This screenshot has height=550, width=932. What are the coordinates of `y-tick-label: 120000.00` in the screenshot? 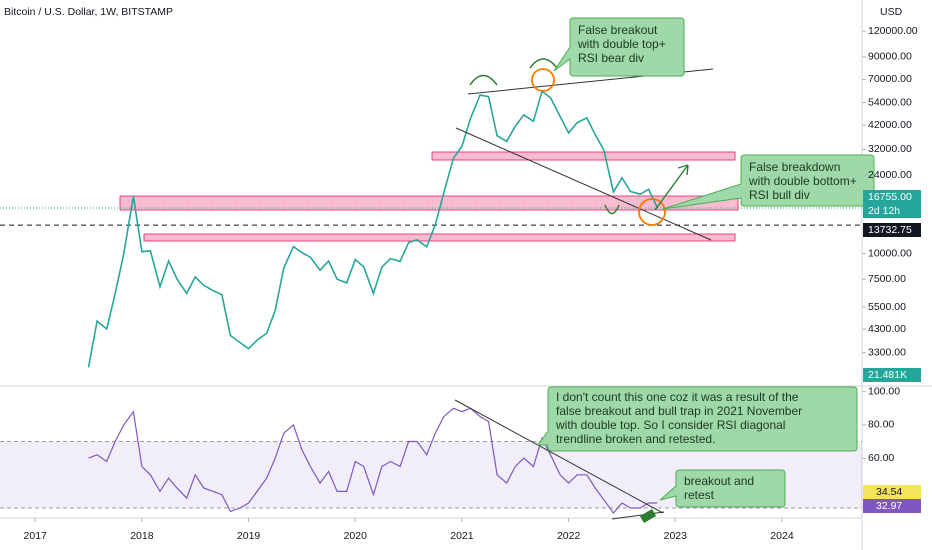 It's located at (893, 31).